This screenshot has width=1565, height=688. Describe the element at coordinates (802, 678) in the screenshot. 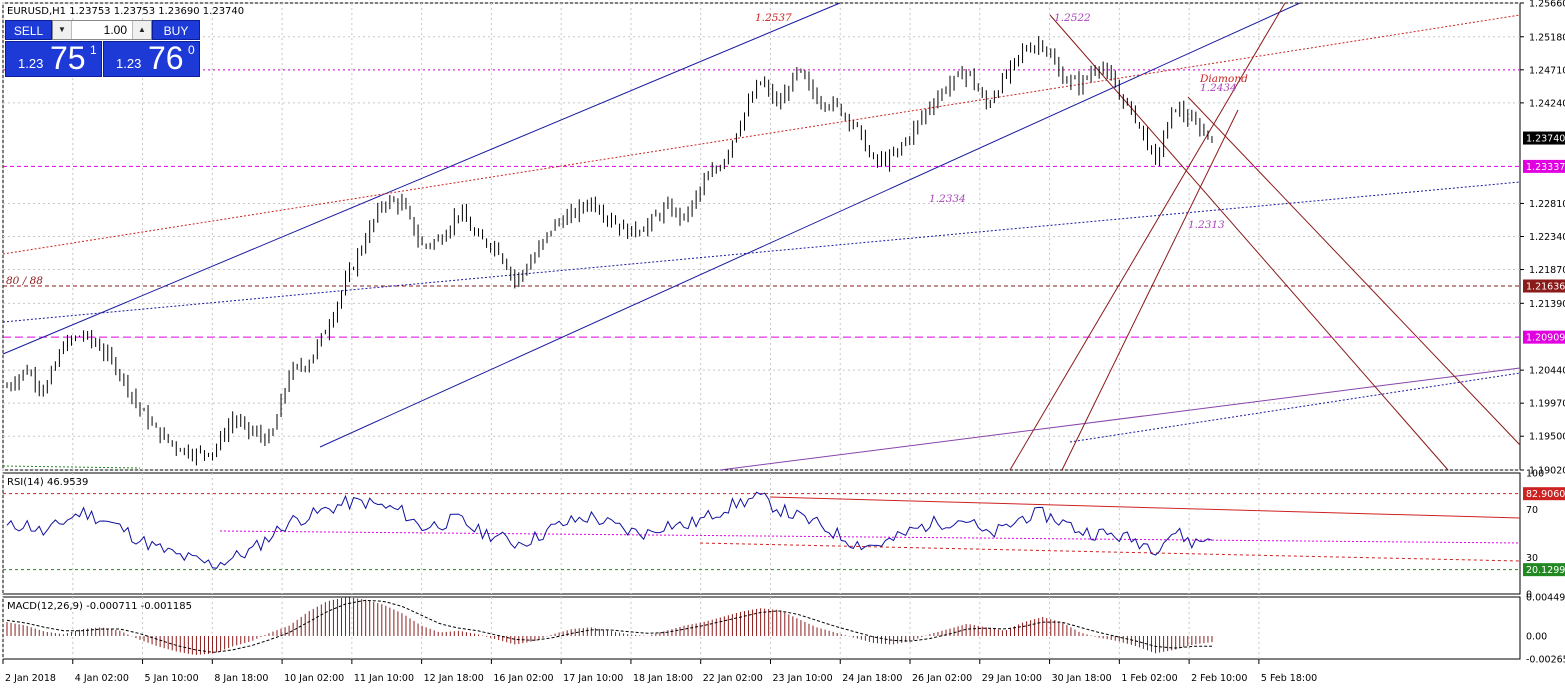

I see `time-tick-label: 23 Jan 10:00` at that location.